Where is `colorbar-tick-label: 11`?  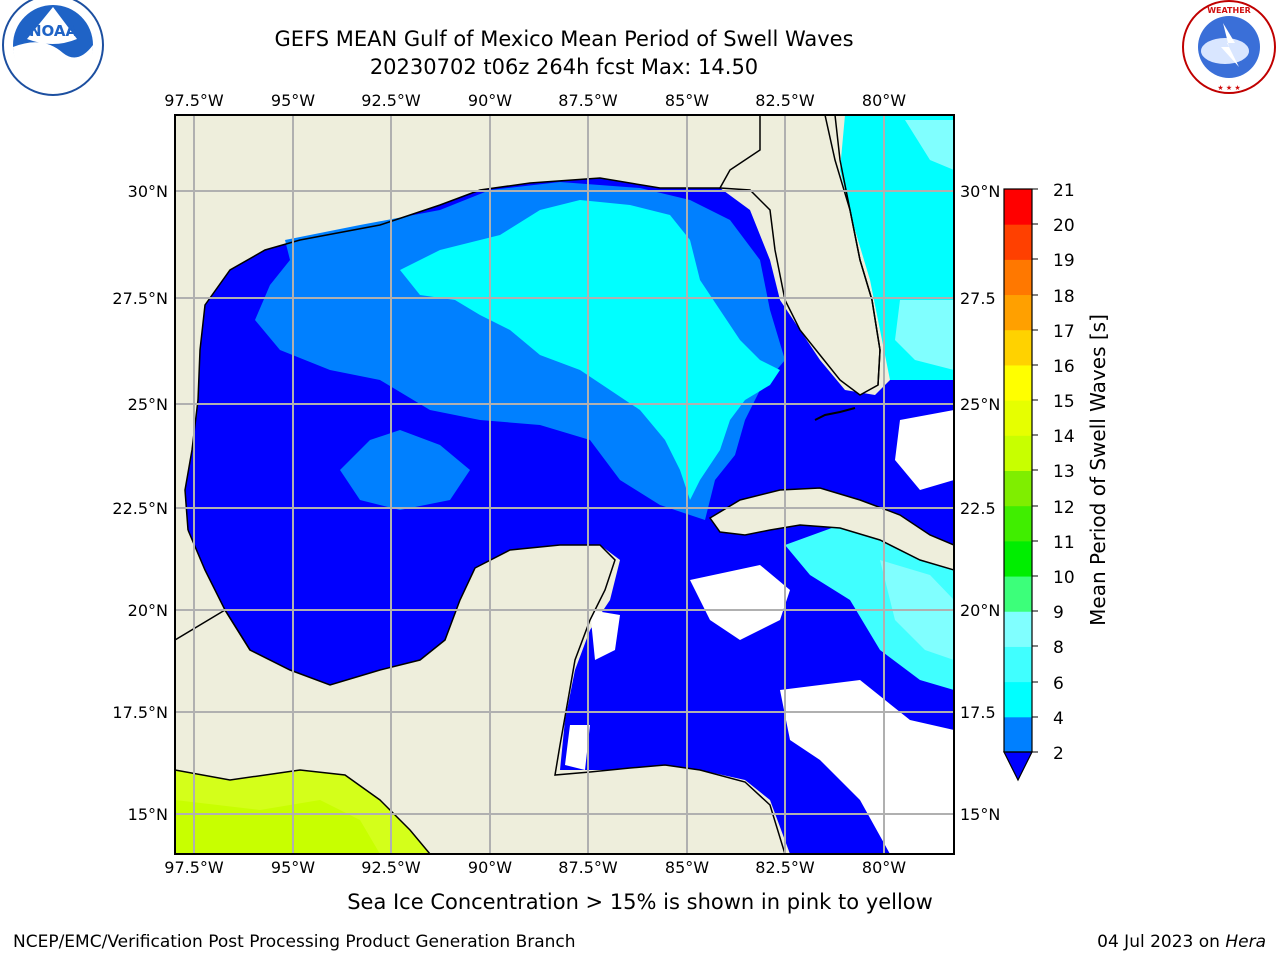 colorbar-tick-label: 11 is located at coordinates (1064, 543).